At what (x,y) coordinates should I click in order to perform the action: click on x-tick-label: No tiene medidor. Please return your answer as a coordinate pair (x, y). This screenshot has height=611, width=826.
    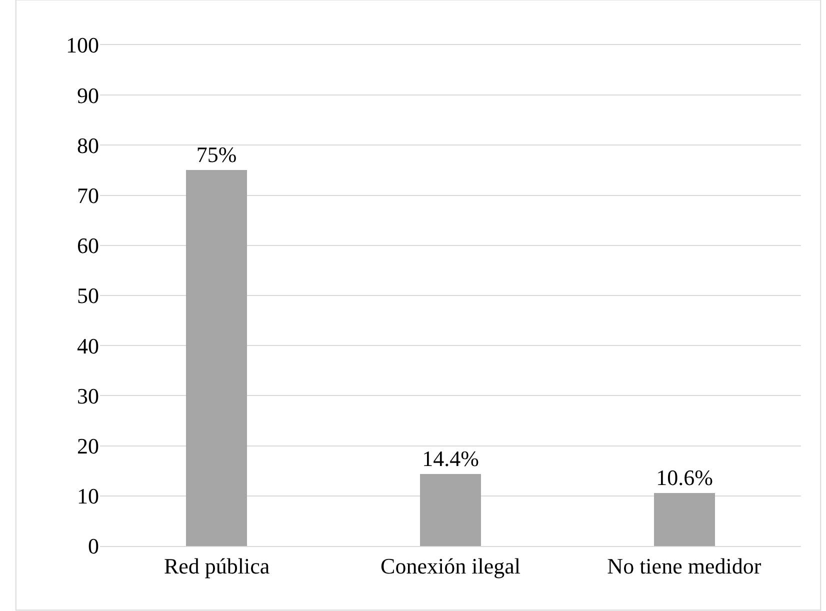
    Looking at the image, I should click on (684, 565).